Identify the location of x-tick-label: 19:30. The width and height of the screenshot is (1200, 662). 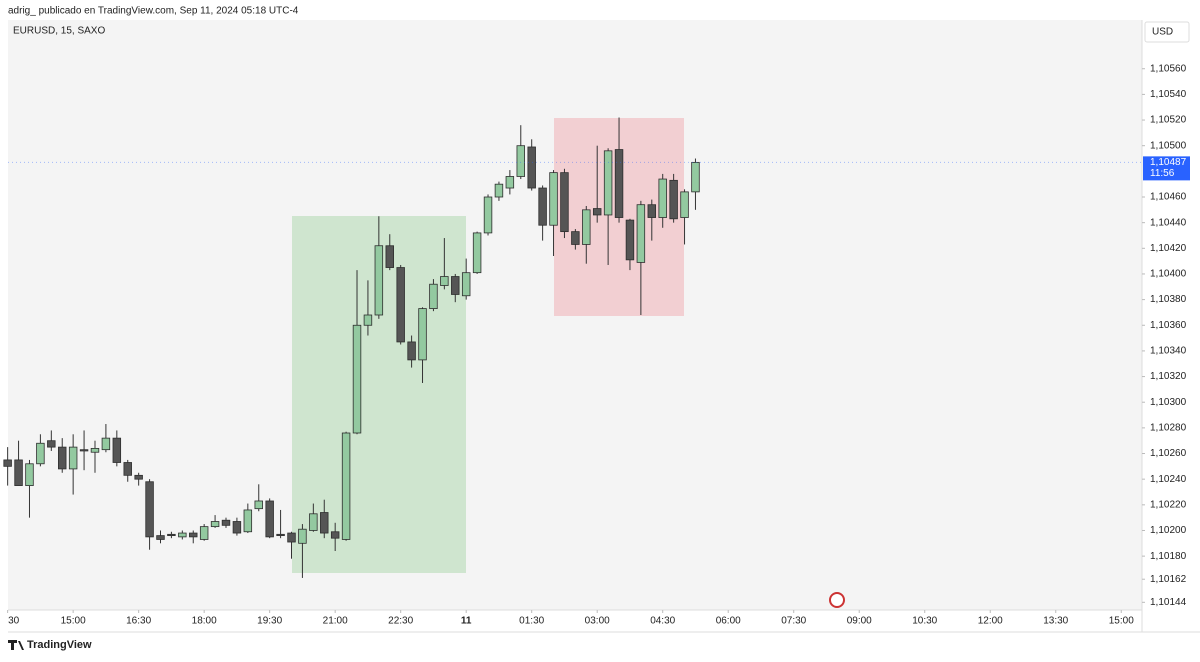
(269, 621).